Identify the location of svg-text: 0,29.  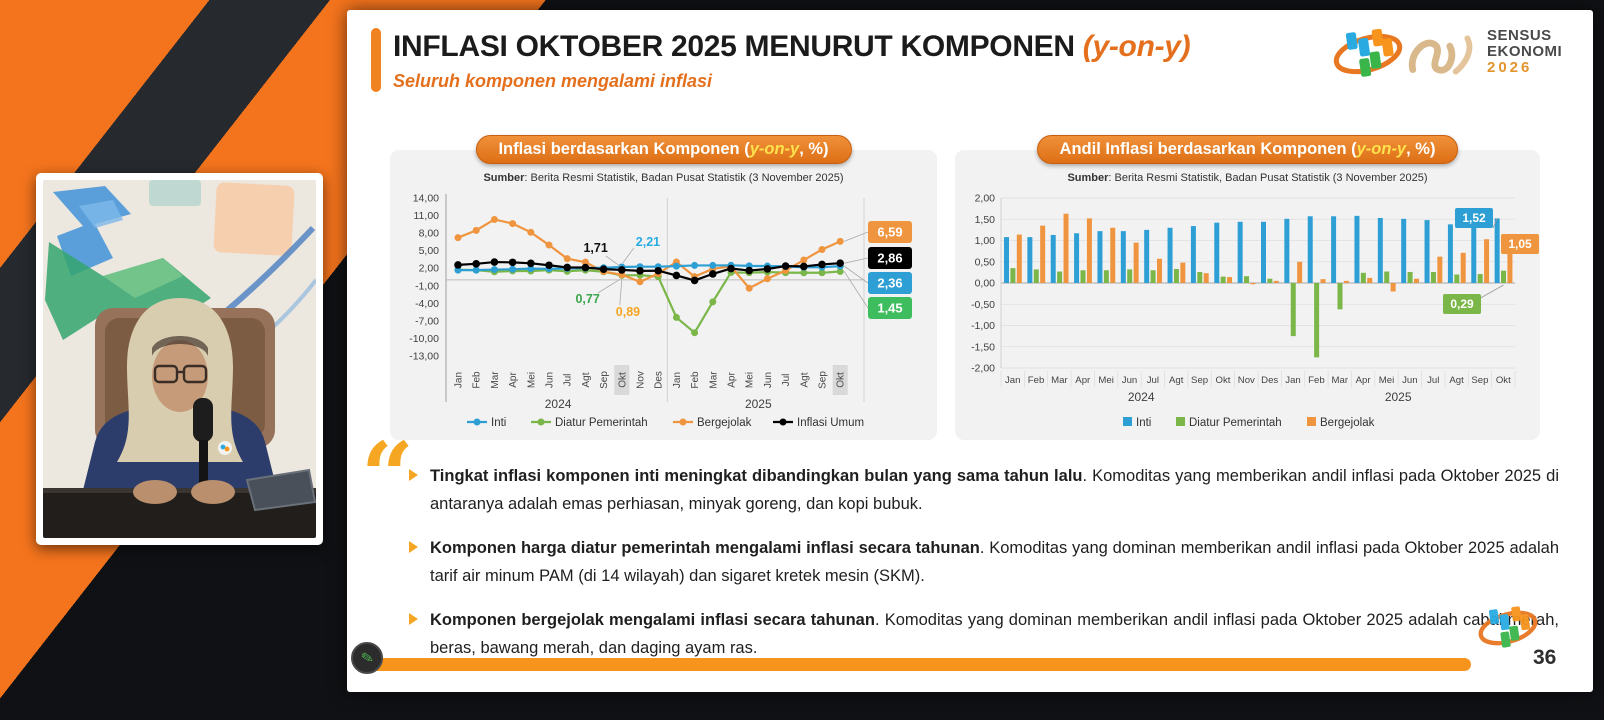
(1462, 304).